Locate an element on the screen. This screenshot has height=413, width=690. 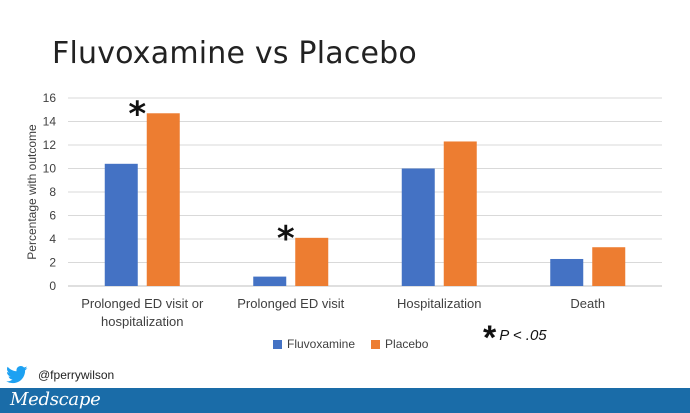
x-tick-label: Death is located at coordinates (587, 303).